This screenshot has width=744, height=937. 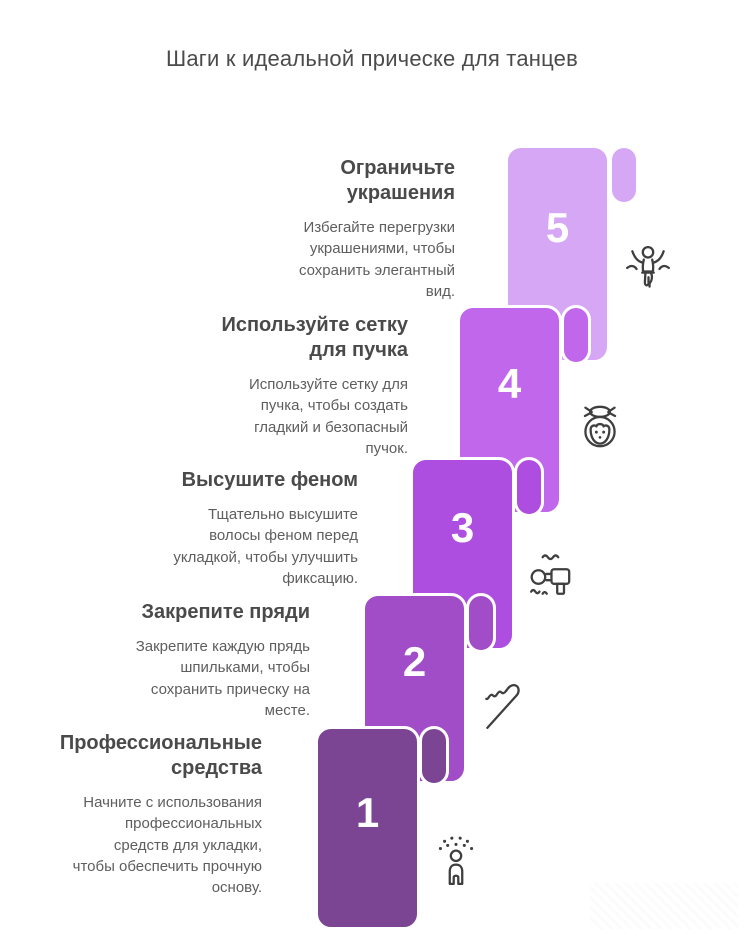 What do you see at coordinates (367, 812) in the screenshot?
I see `step-1-number: 1` at bounding box center [367, 812].